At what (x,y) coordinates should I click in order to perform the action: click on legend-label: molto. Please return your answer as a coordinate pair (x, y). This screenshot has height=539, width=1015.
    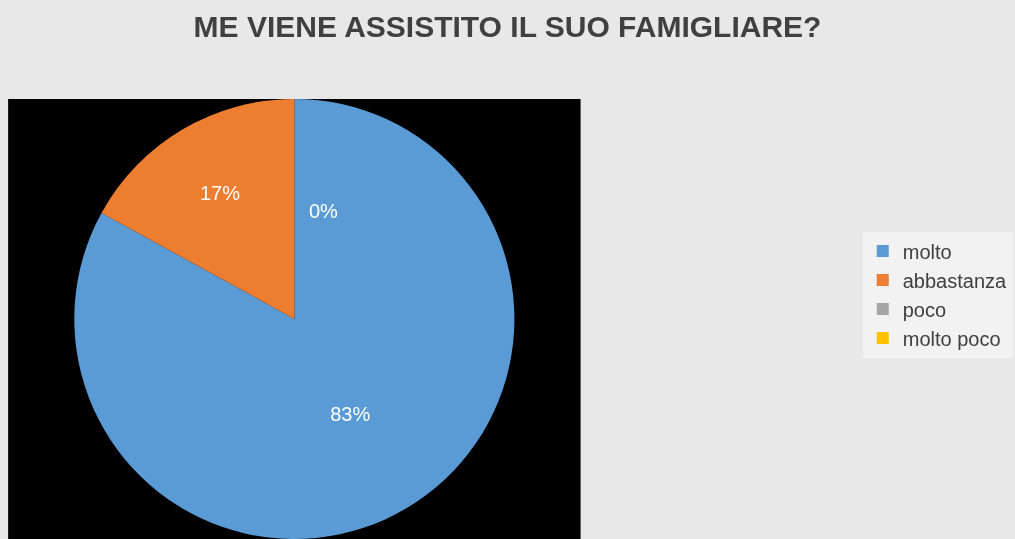
    Looking at the image, I should click on (927, 251).